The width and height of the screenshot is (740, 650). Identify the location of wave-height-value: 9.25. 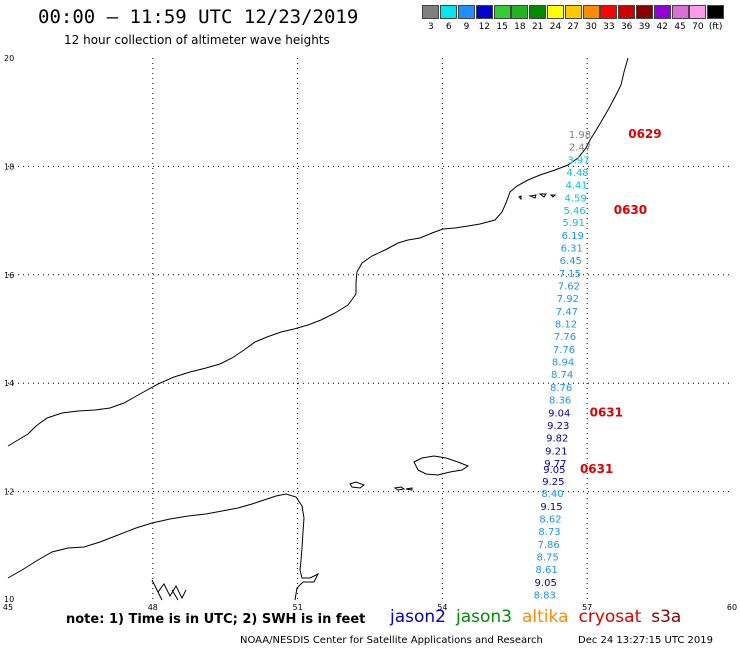
(553, 482).